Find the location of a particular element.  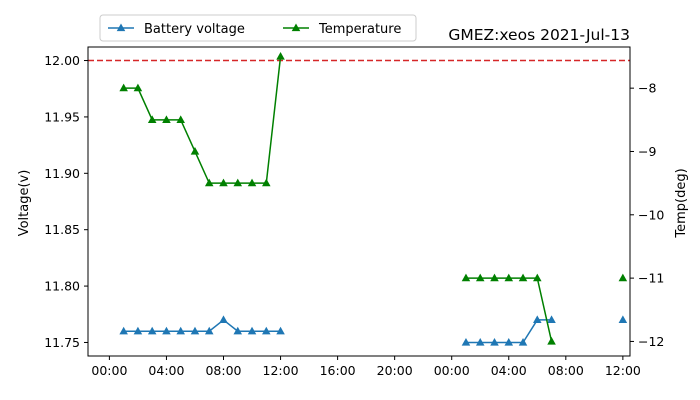

legend-marker-battery-voltage is located at coordinates (121, 27).